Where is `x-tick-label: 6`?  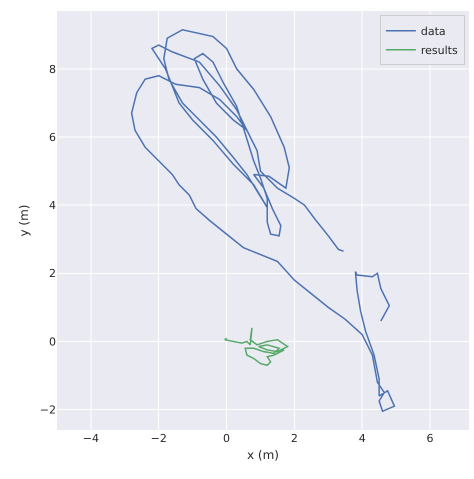
x-tick-label: 6 is located at coordinates (430, 438).